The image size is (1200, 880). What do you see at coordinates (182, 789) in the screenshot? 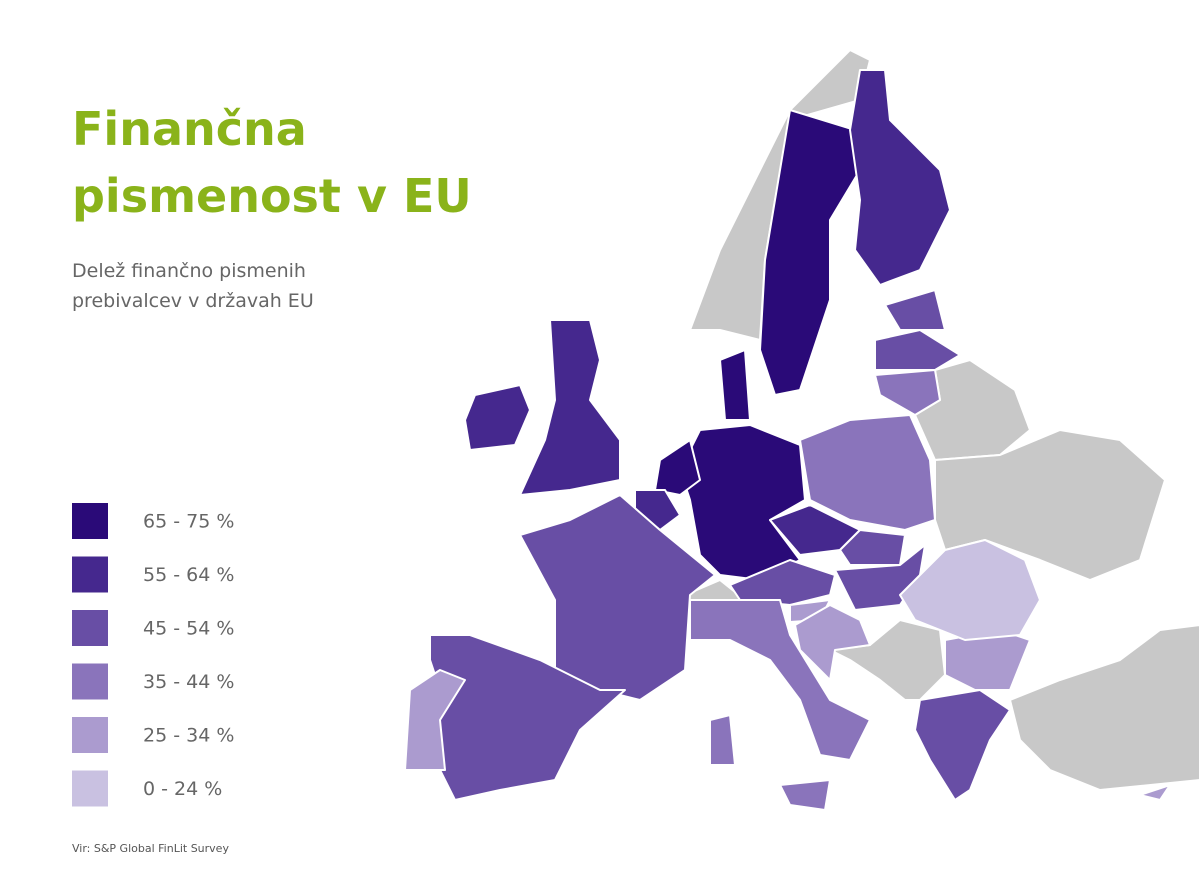
I see `legend-label: 0 - 24 %` at bounding box center [182, 789].